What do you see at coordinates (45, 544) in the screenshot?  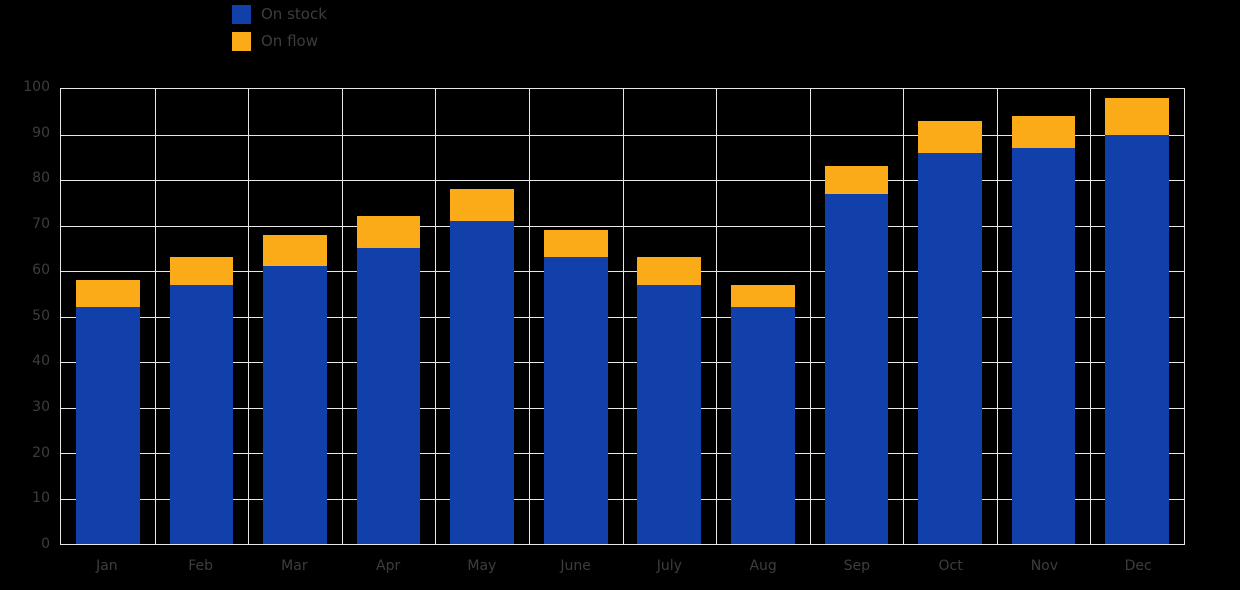 I see `y-tick-label: 0` at bounding box center [45, 544].